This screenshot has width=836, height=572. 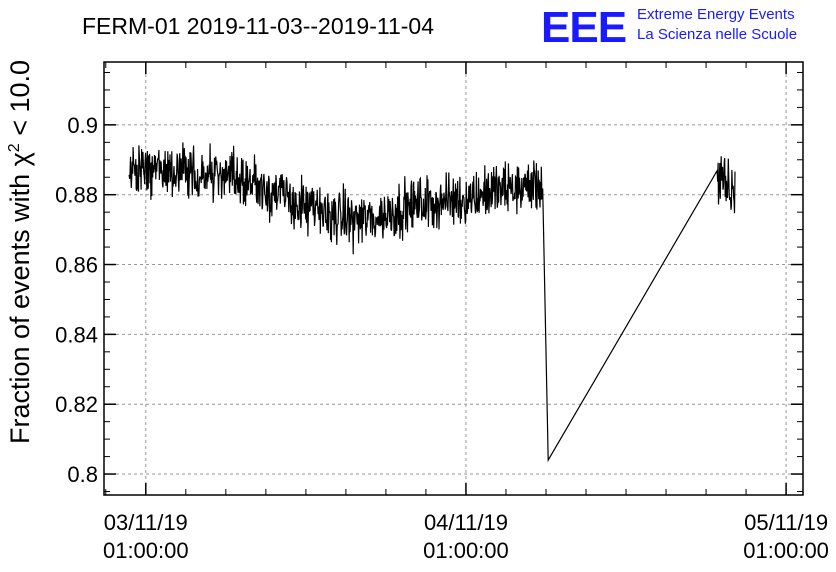 I want to click on logo-mark: EEE, so click(x=583, y=27).